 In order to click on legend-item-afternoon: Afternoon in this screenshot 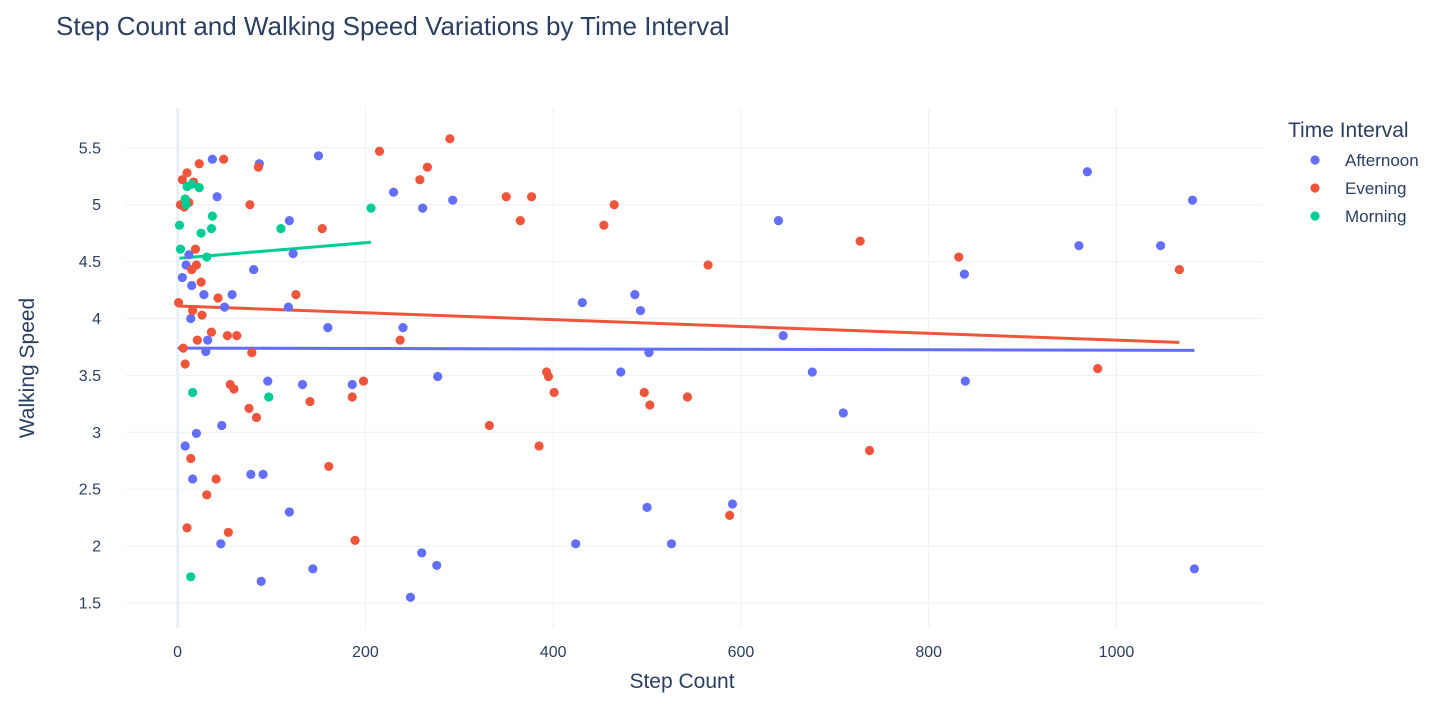, I will do `click(1364, 160)`.